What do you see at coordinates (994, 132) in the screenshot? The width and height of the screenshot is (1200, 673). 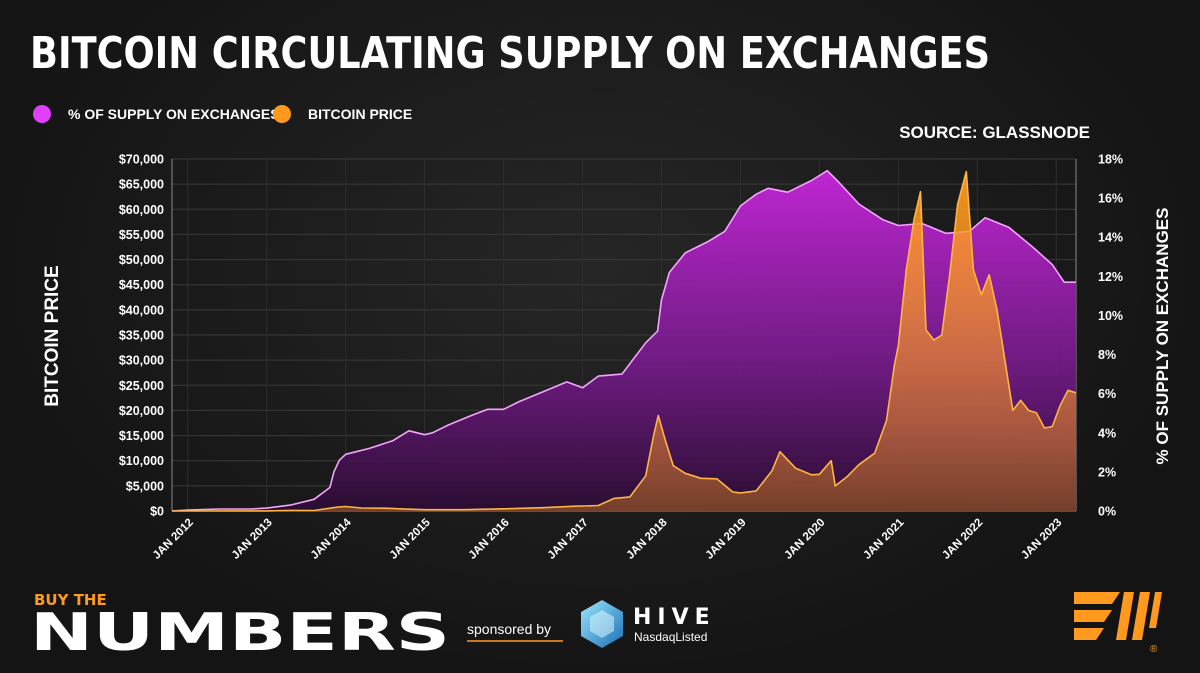 I see `source-label: SOURCE: GLASSNODE` at bounding box center [994, 132].